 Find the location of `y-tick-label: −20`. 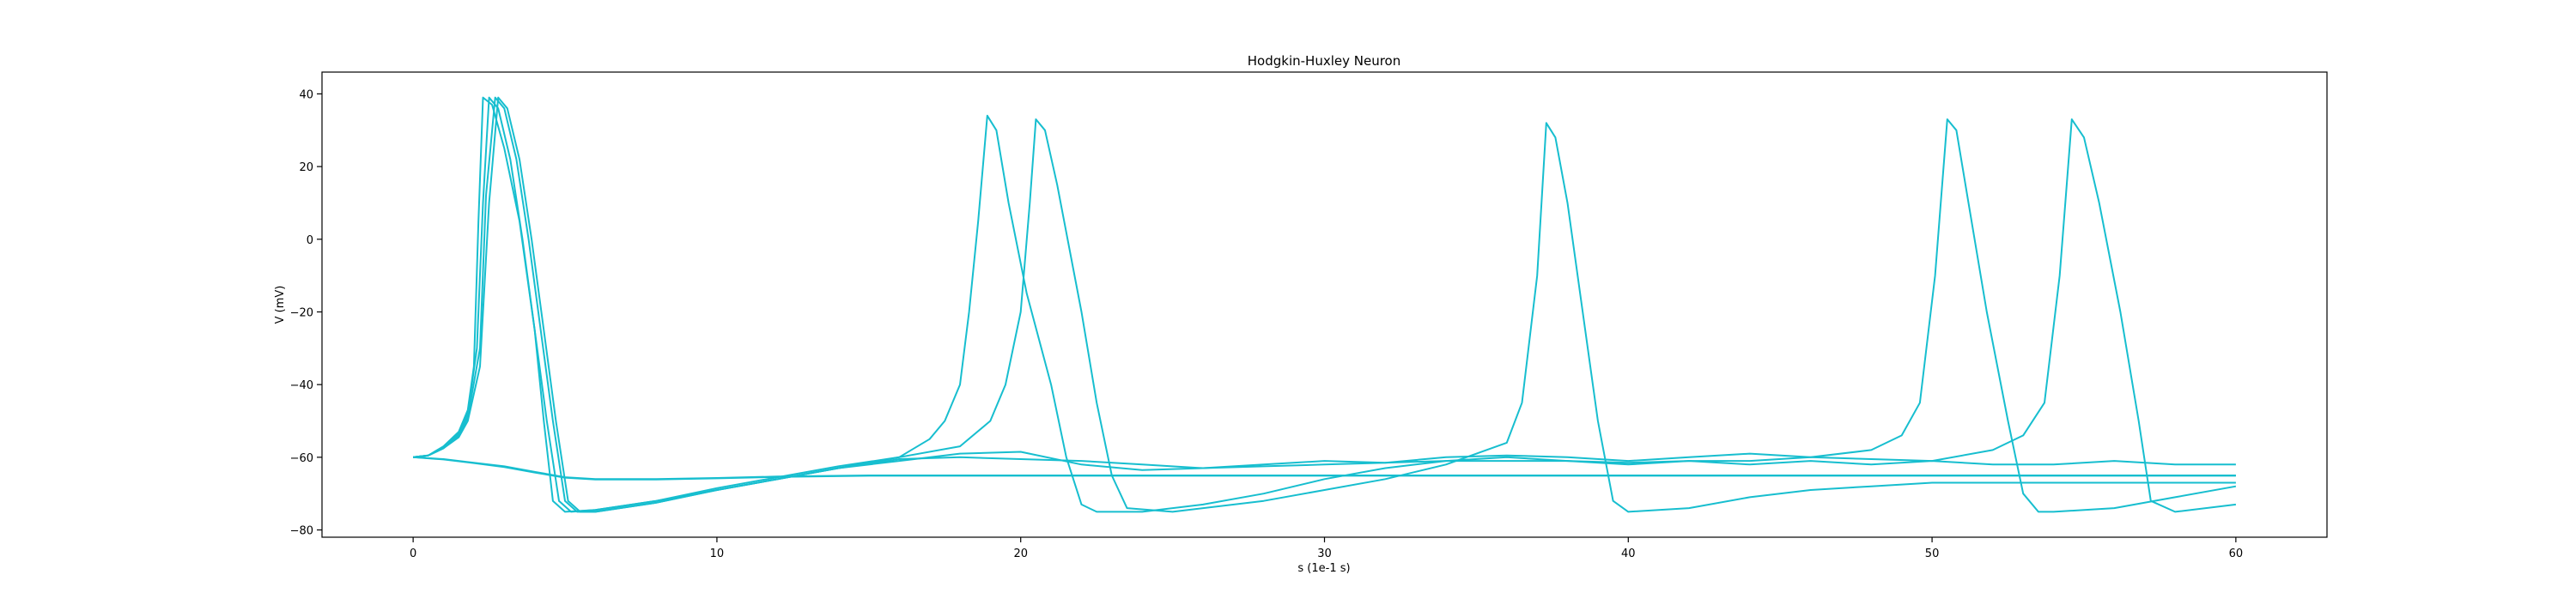

y-tick-label: −20 is located at coordinates (301, 312).